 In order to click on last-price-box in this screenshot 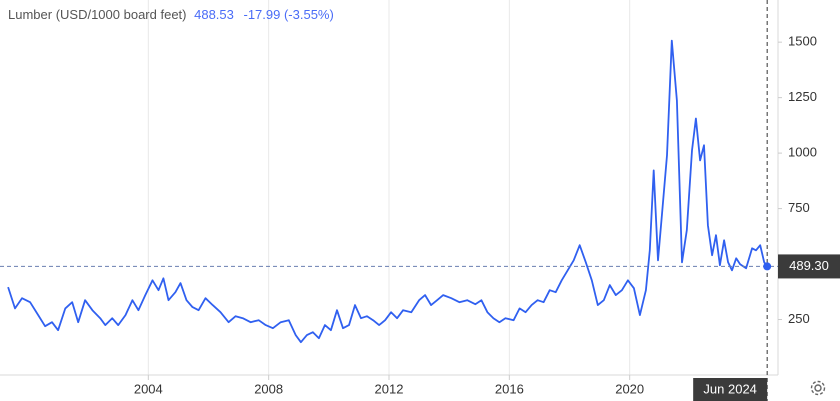, I will do `click(809, 266)`.